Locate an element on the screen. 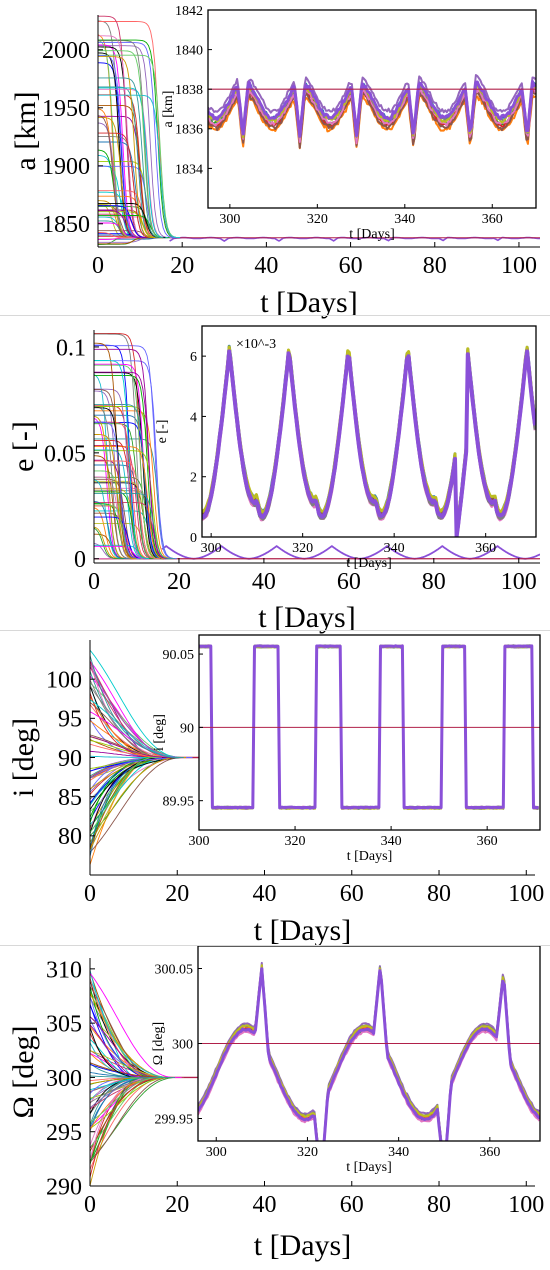  y-tick-label: 100 is located at coordinates (64, 681).